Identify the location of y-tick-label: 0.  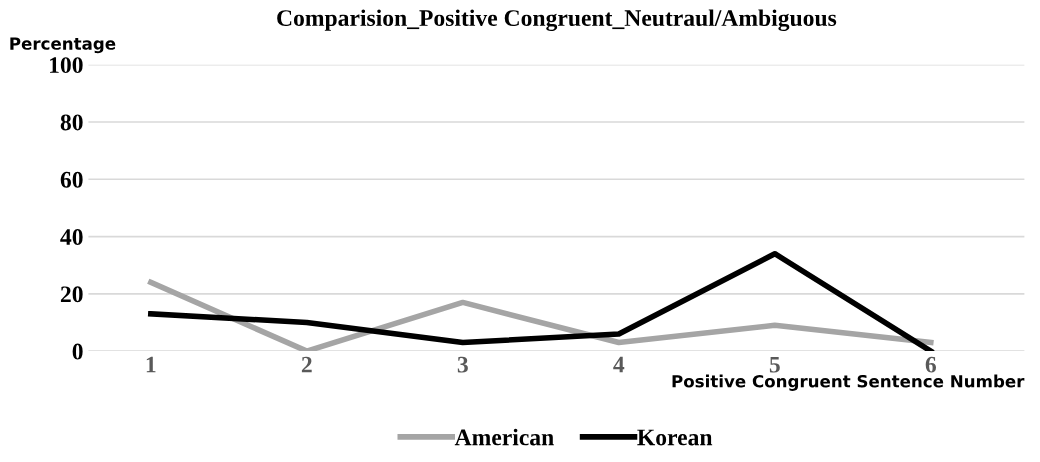
(77, 351).